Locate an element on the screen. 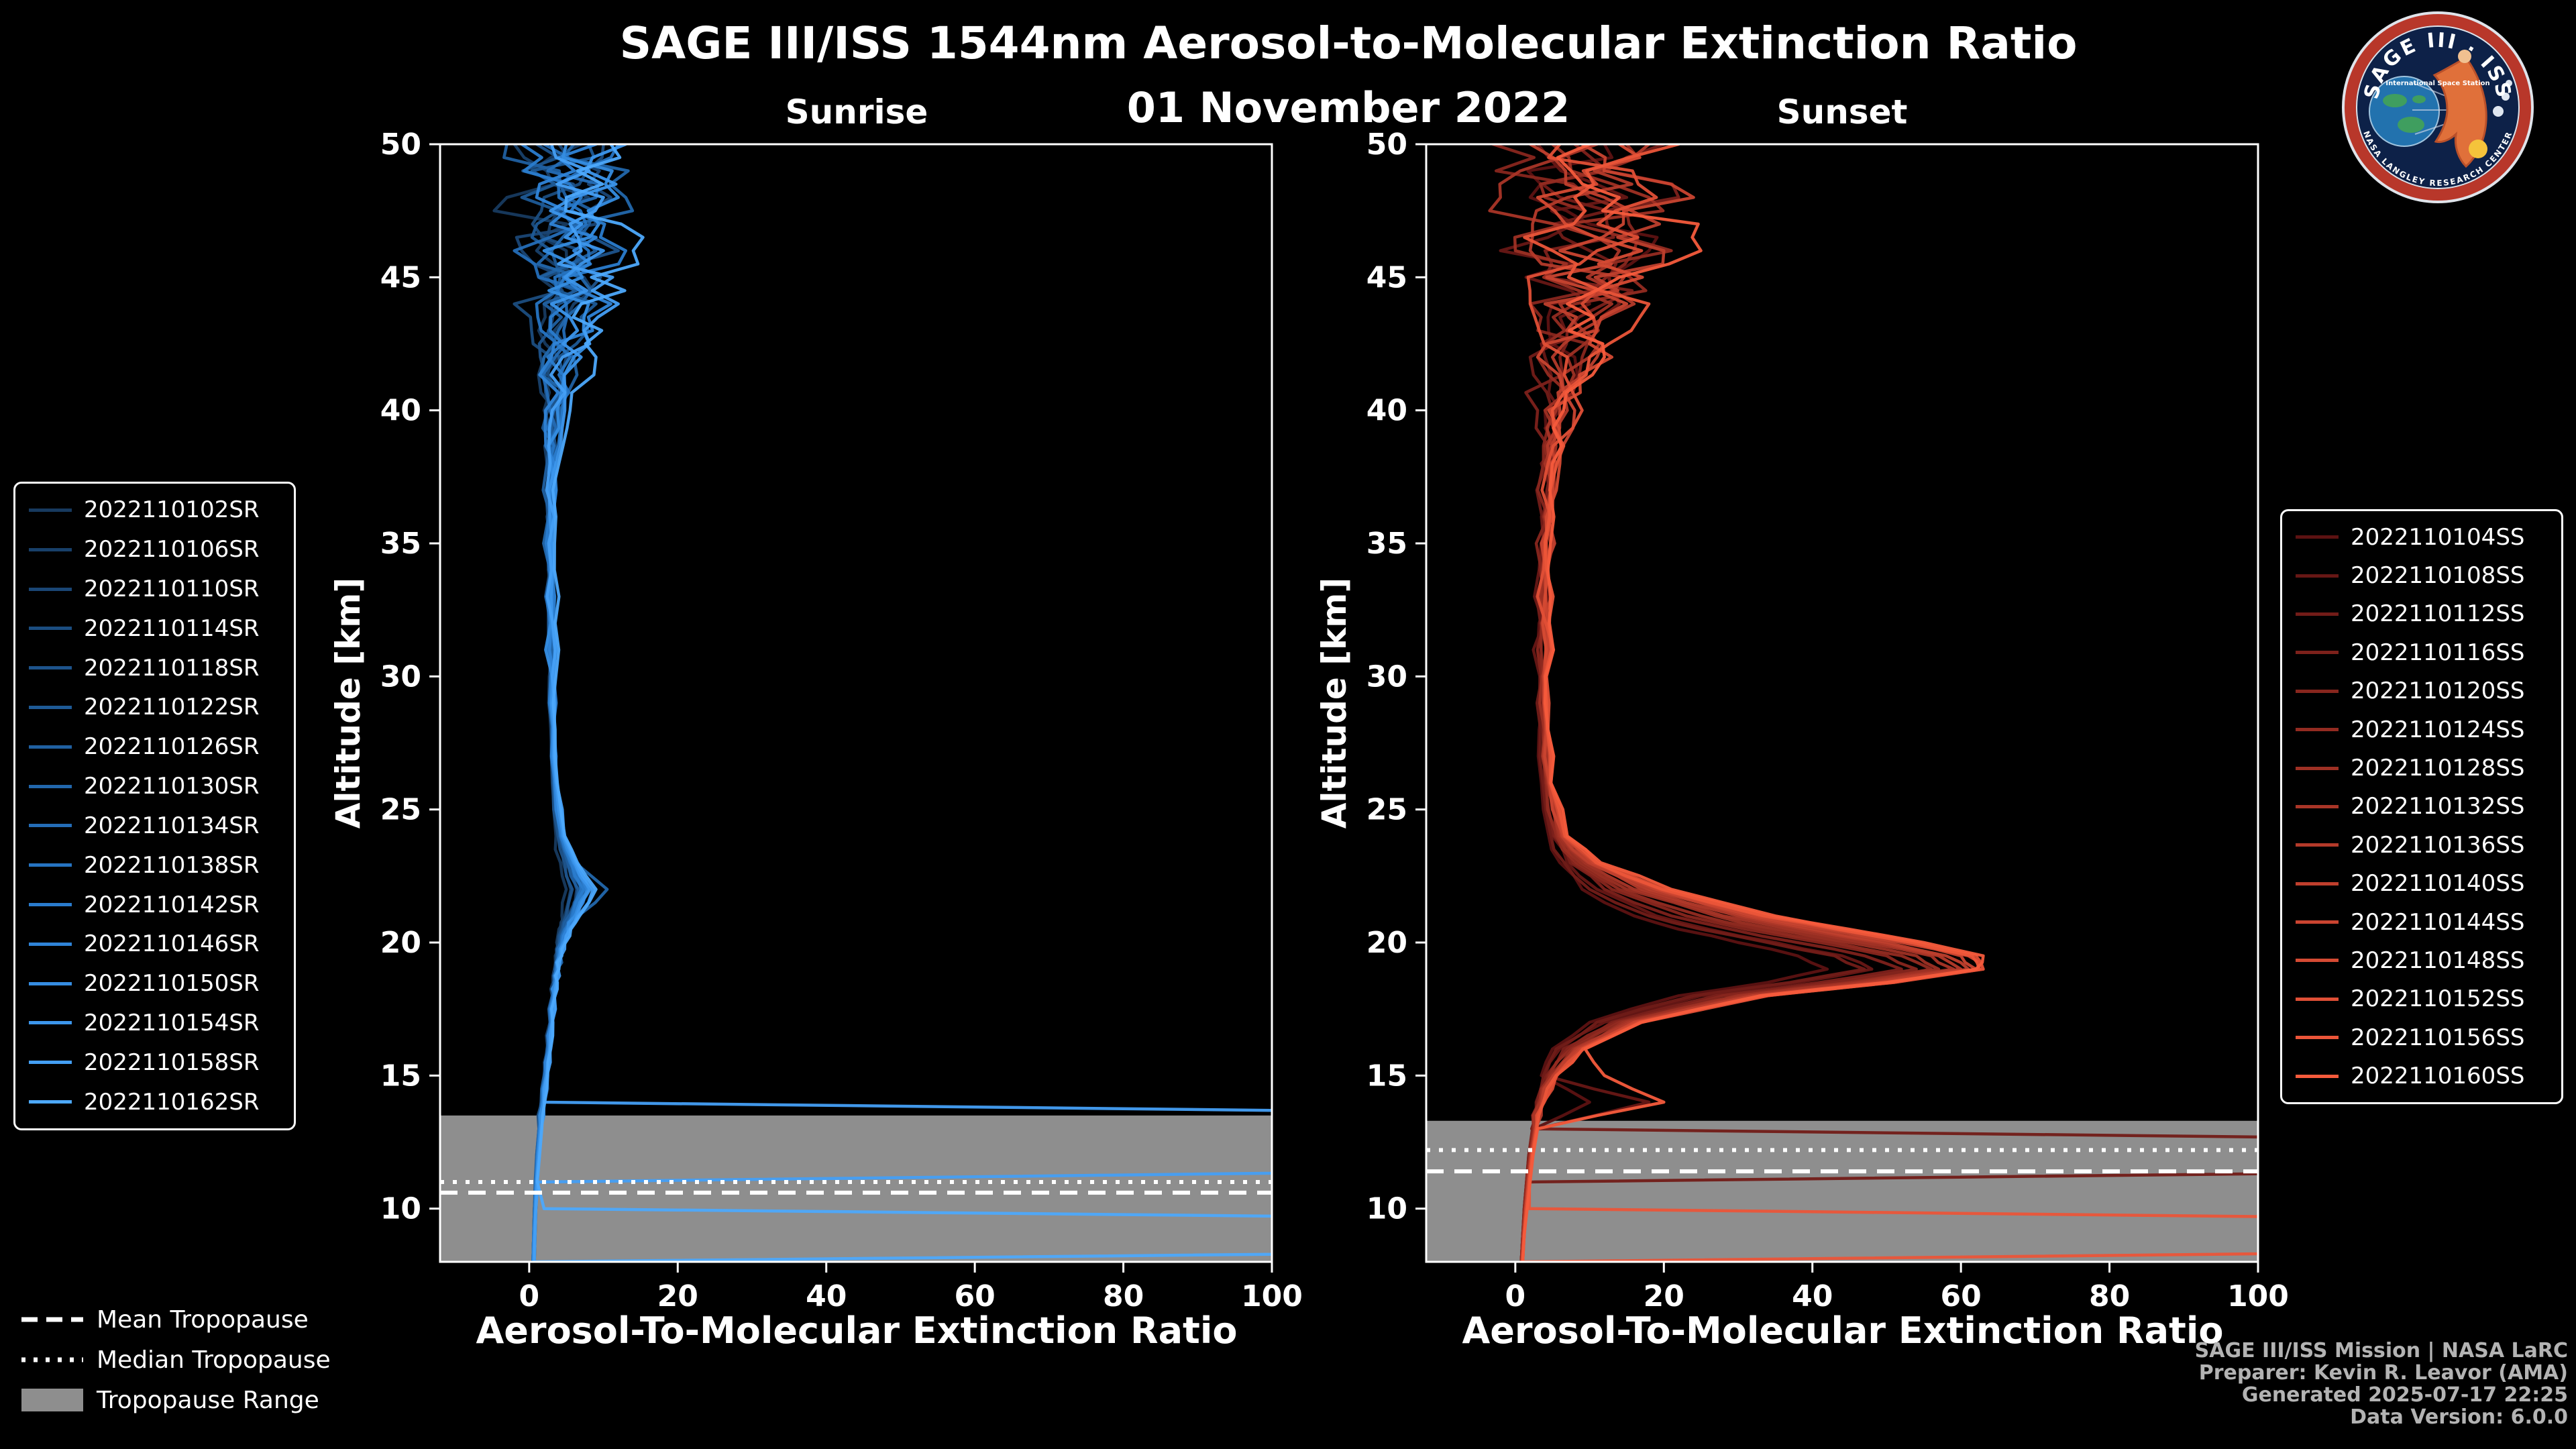 The image size is (2576, 1449). legend-label: 2022110146SR is located at coordinates (172, 944).